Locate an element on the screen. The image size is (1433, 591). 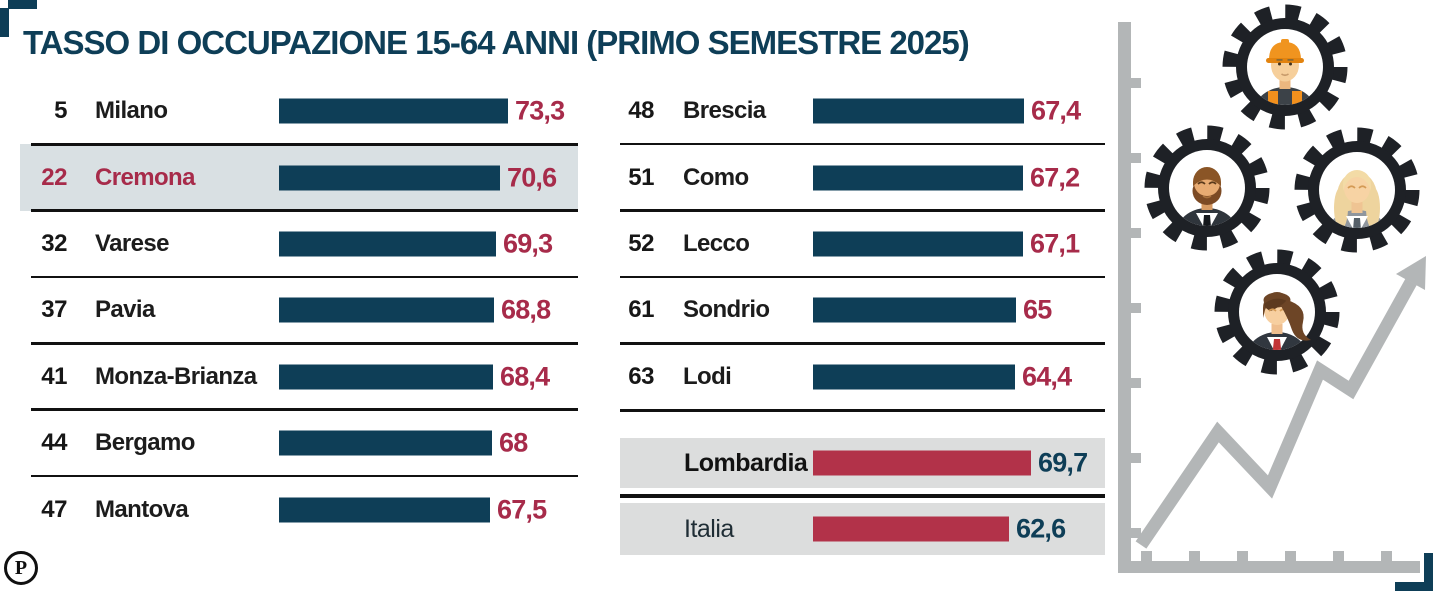
bar-group: 69,7 is located at coordinates (950, 463).